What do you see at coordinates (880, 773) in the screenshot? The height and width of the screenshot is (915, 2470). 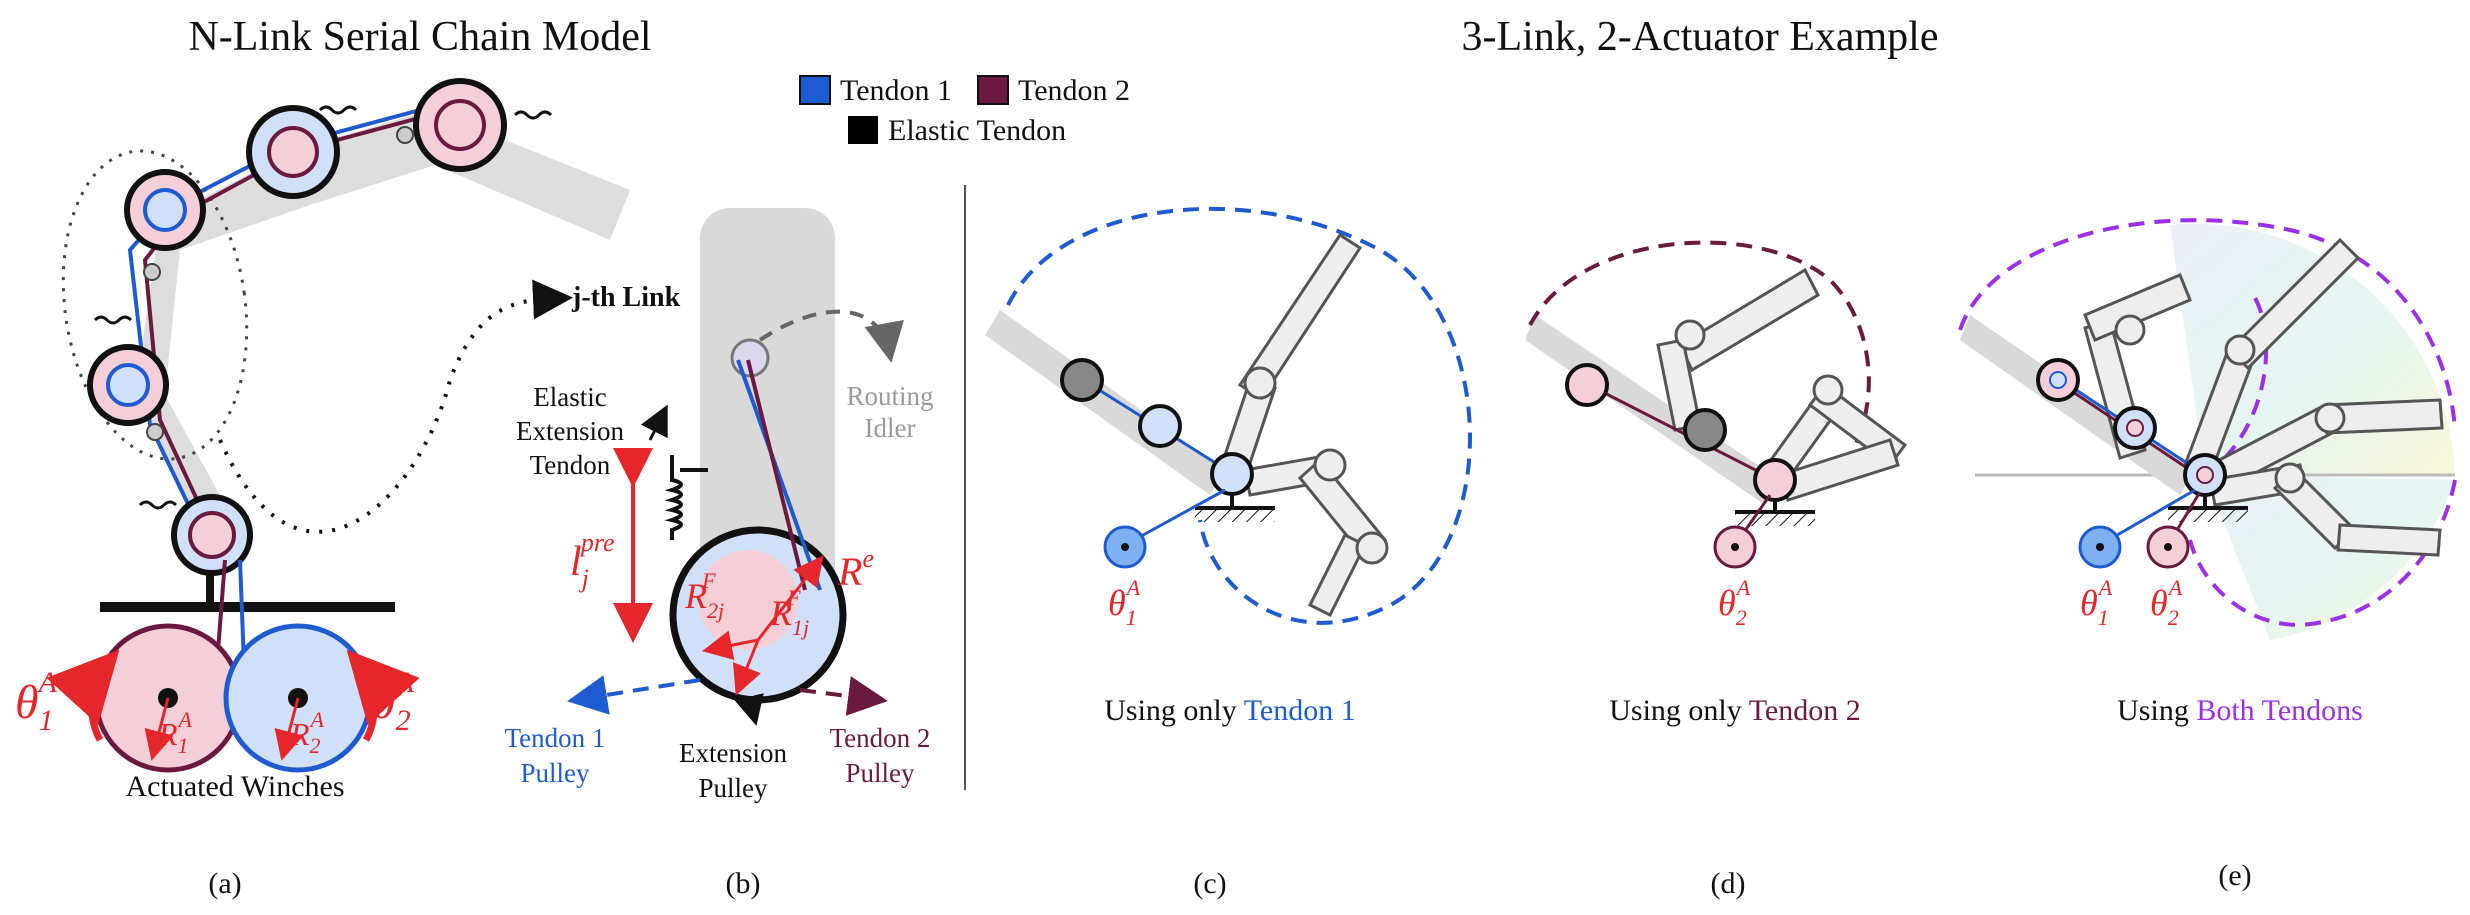 I see `tendon2-pulley-label-2: Pulley` at bounding box center [880, 773].